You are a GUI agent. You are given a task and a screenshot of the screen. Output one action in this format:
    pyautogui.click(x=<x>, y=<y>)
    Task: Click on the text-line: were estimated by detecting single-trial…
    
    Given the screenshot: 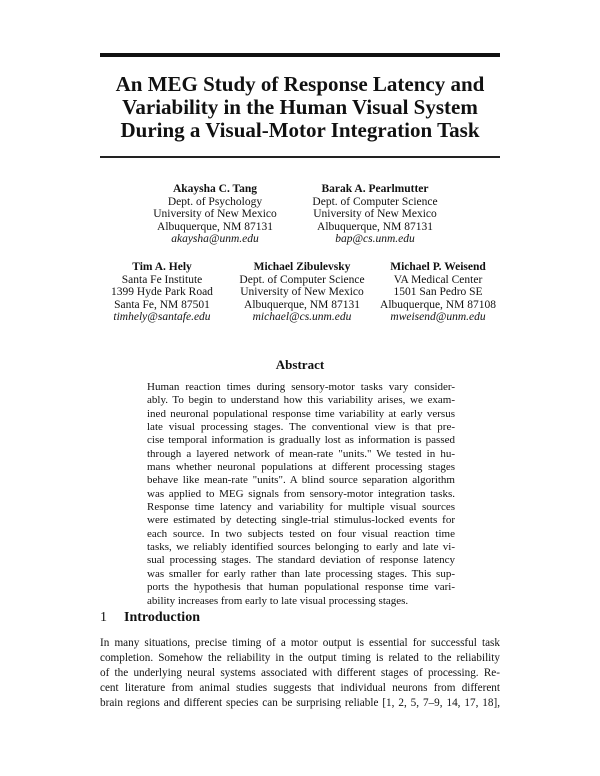 What is the action you would take?
    pyautogui.click(x=301, y=520)
    